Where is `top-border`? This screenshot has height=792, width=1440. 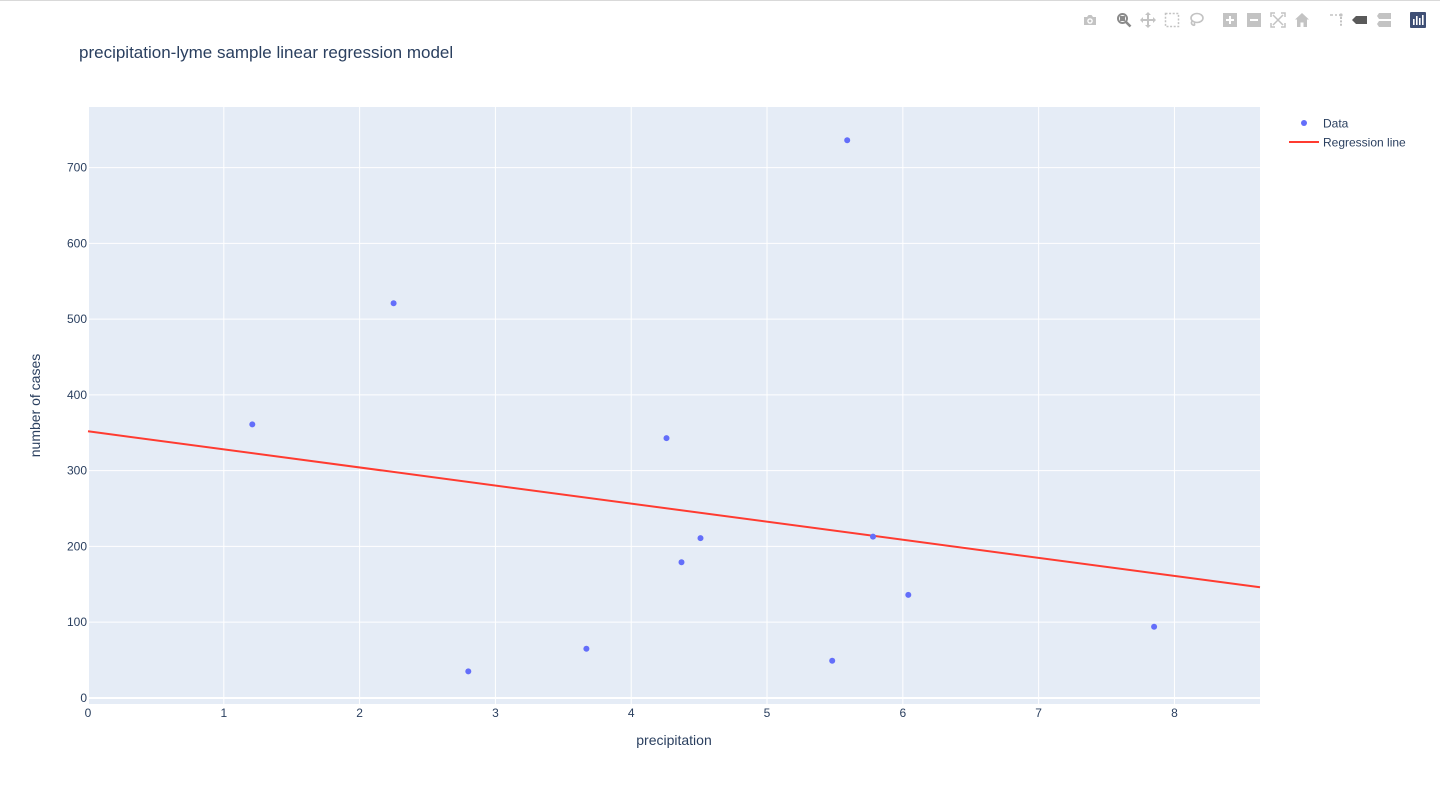
top-border is located at coordinates (720, 0).